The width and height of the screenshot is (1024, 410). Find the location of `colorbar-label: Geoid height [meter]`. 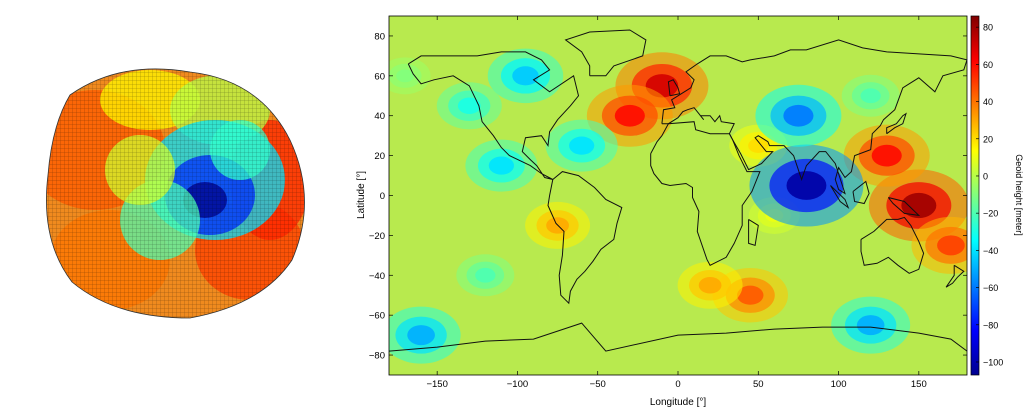

colorbar-label: Geoid height [meter] is located at coordinates (1019, 195).